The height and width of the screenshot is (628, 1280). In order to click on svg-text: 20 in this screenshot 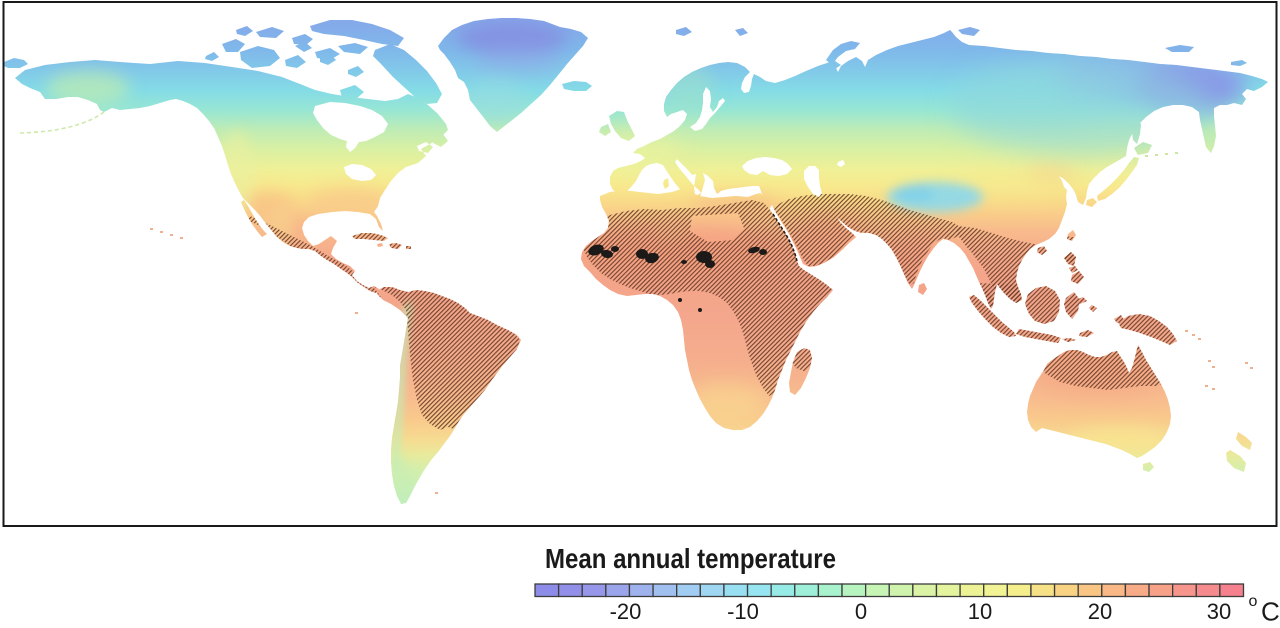, I will do `click(1100, 611)`.